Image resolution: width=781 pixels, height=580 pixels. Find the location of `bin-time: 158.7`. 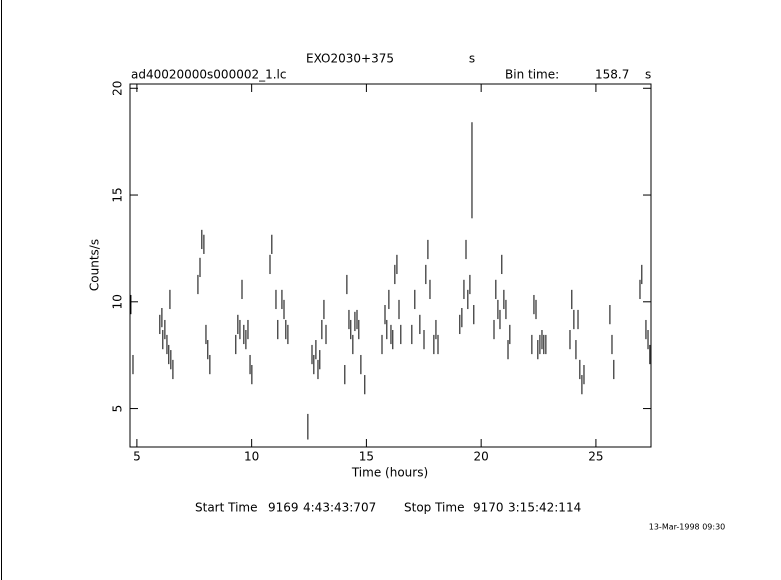

bin-time: 158.7 is located at coordinates (612, 75).